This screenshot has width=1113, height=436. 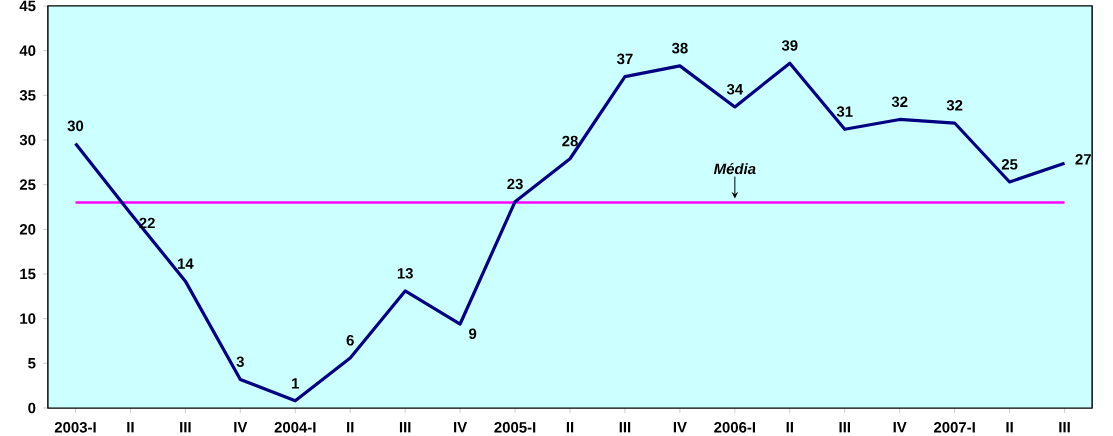 What do you see at coordinates (75, 427) in the screenshot?
I see `x-tick-label: 2003-I` at bounding box center [75, 427].